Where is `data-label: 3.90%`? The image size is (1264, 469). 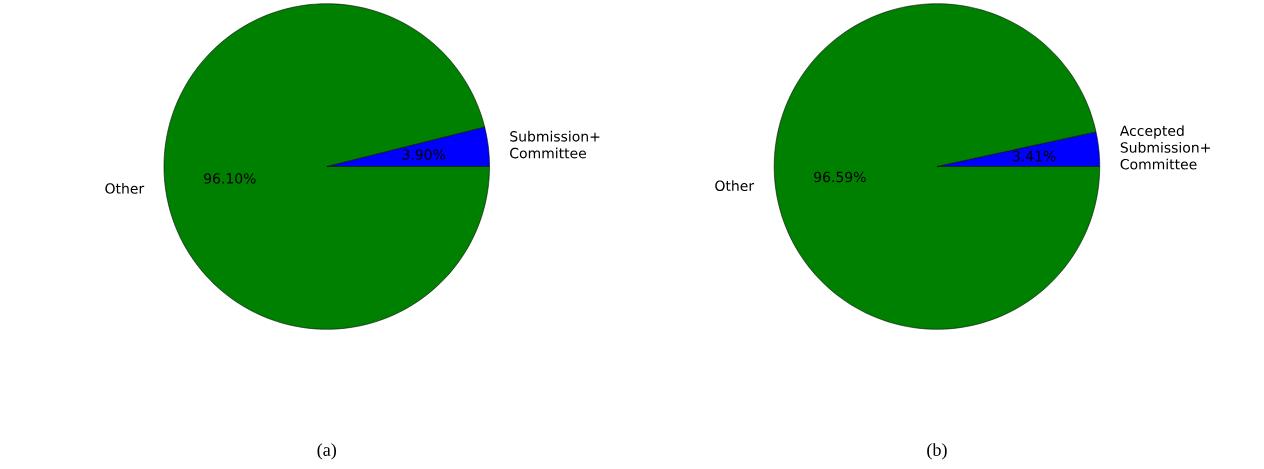
data-label: 3.90% is located at coordinates (424, 154).